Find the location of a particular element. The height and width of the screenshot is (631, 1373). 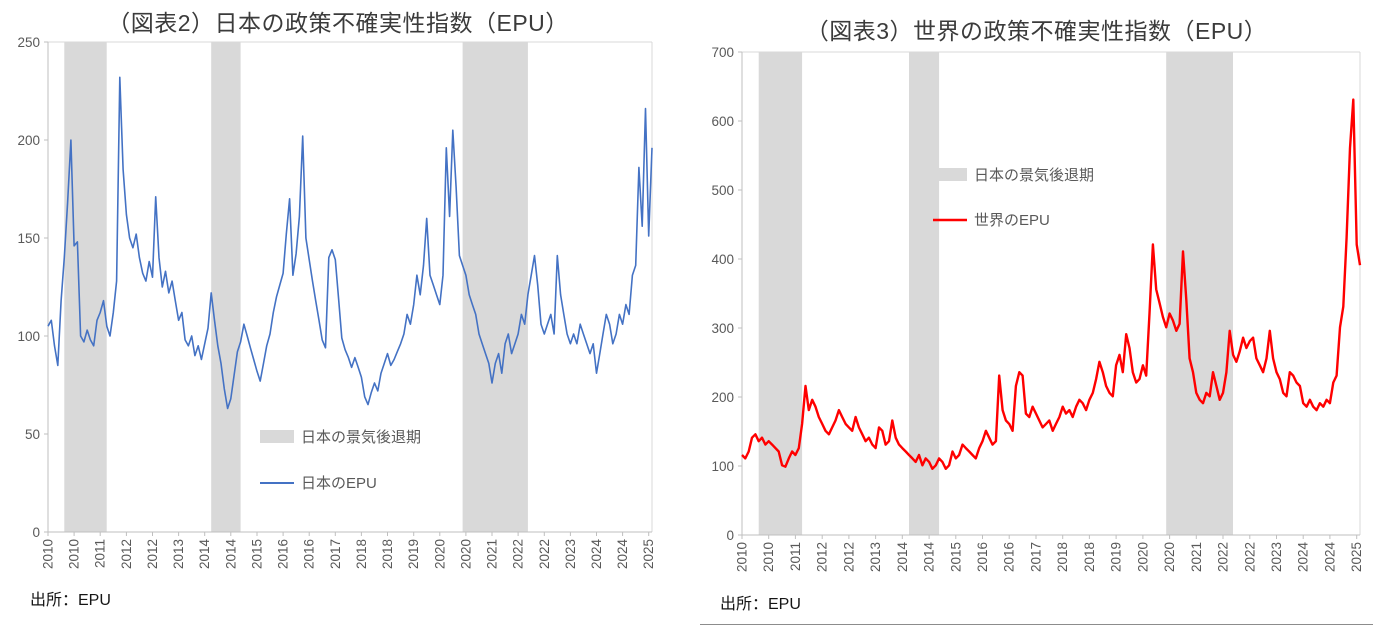

y-axis-tick-label: 150 is located at coordinates (28, 238).